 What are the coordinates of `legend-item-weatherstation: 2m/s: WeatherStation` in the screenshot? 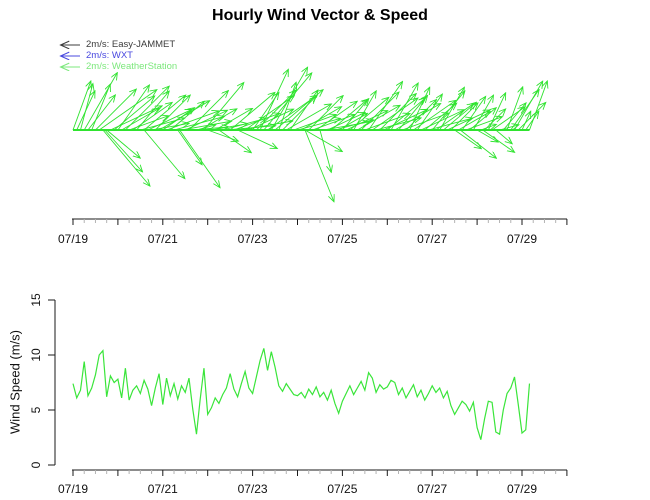 It's located at (116, 66).